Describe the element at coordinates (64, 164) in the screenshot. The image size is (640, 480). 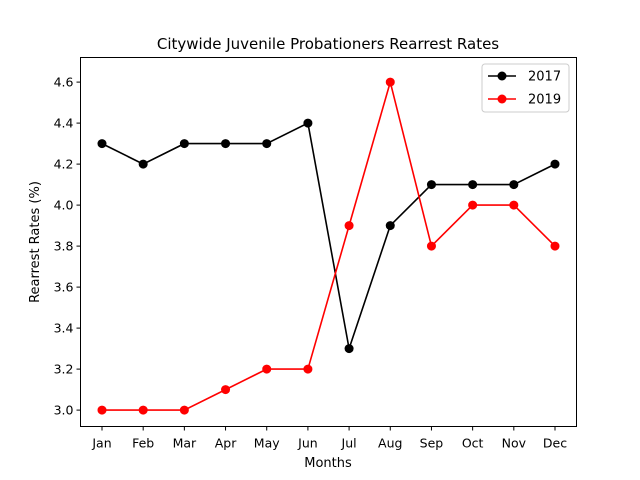
I see `y-tick-label: 4.2` at that location.